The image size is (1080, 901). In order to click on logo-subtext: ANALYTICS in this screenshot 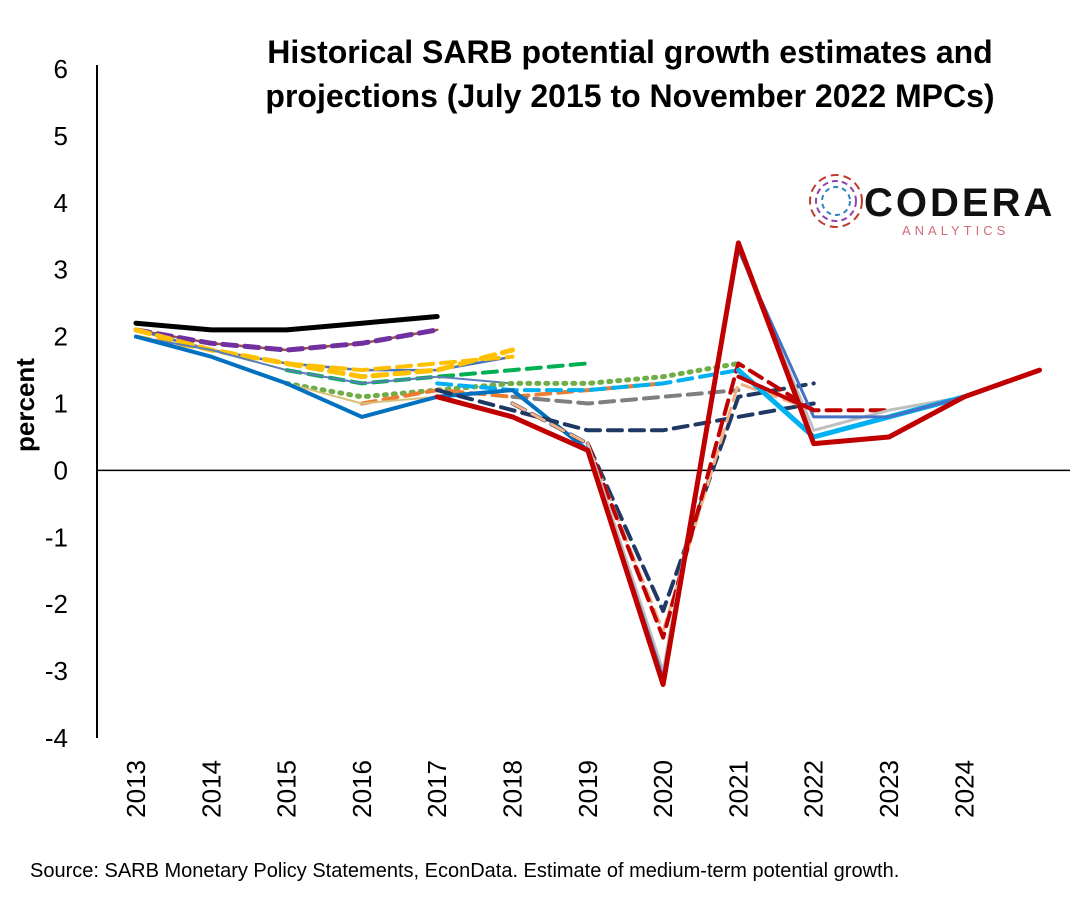, I will do `click(956, 230)`.